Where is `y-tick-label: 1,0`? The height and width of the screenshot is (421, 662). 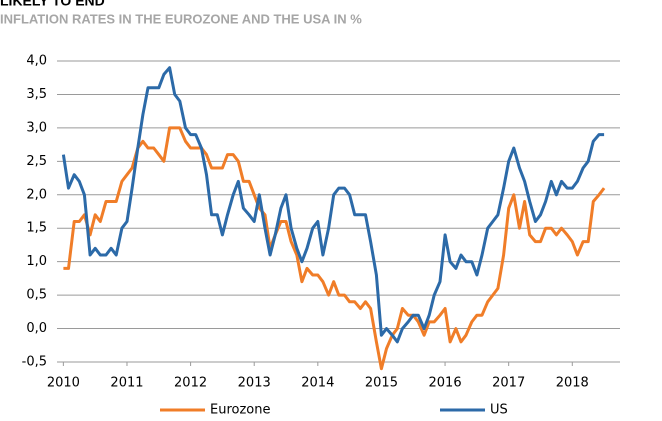 y-tick-label: 1,0 is located at coordinates (36, 261).